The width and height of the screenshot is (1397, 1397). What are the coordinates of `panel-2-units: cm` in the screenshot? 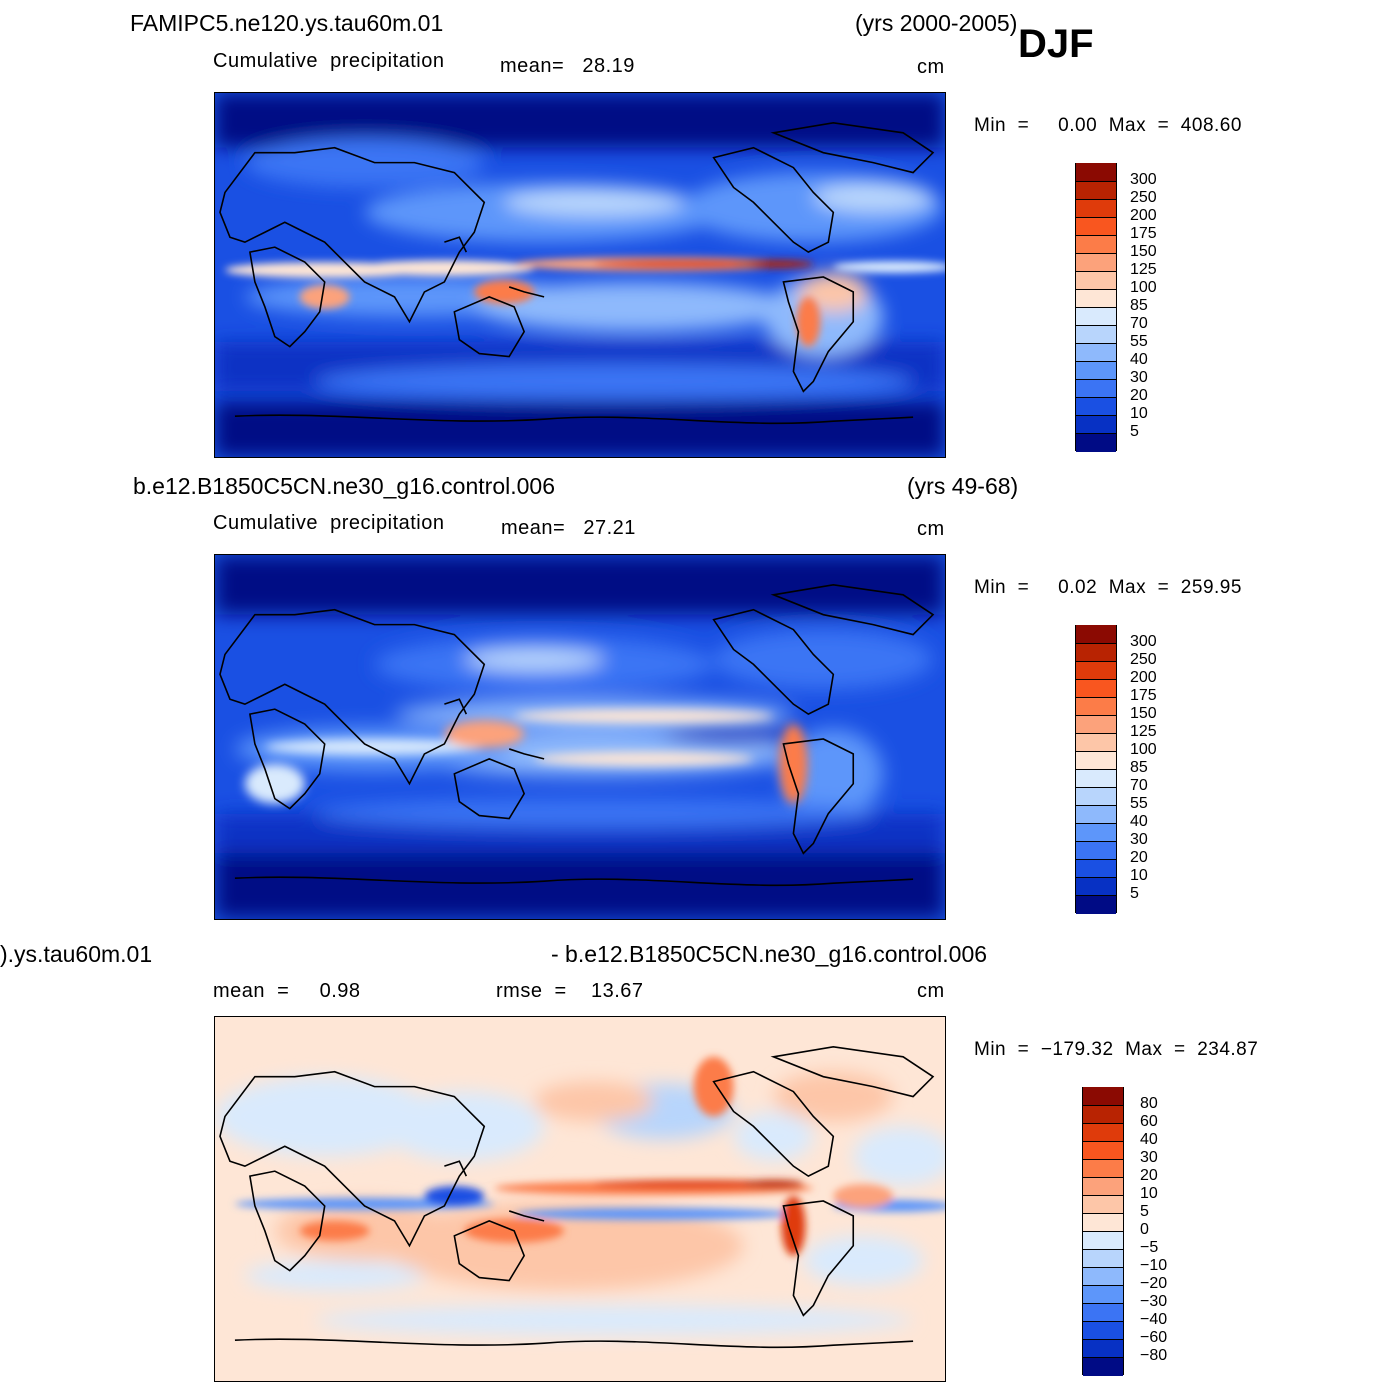 It's located at (931, 529).